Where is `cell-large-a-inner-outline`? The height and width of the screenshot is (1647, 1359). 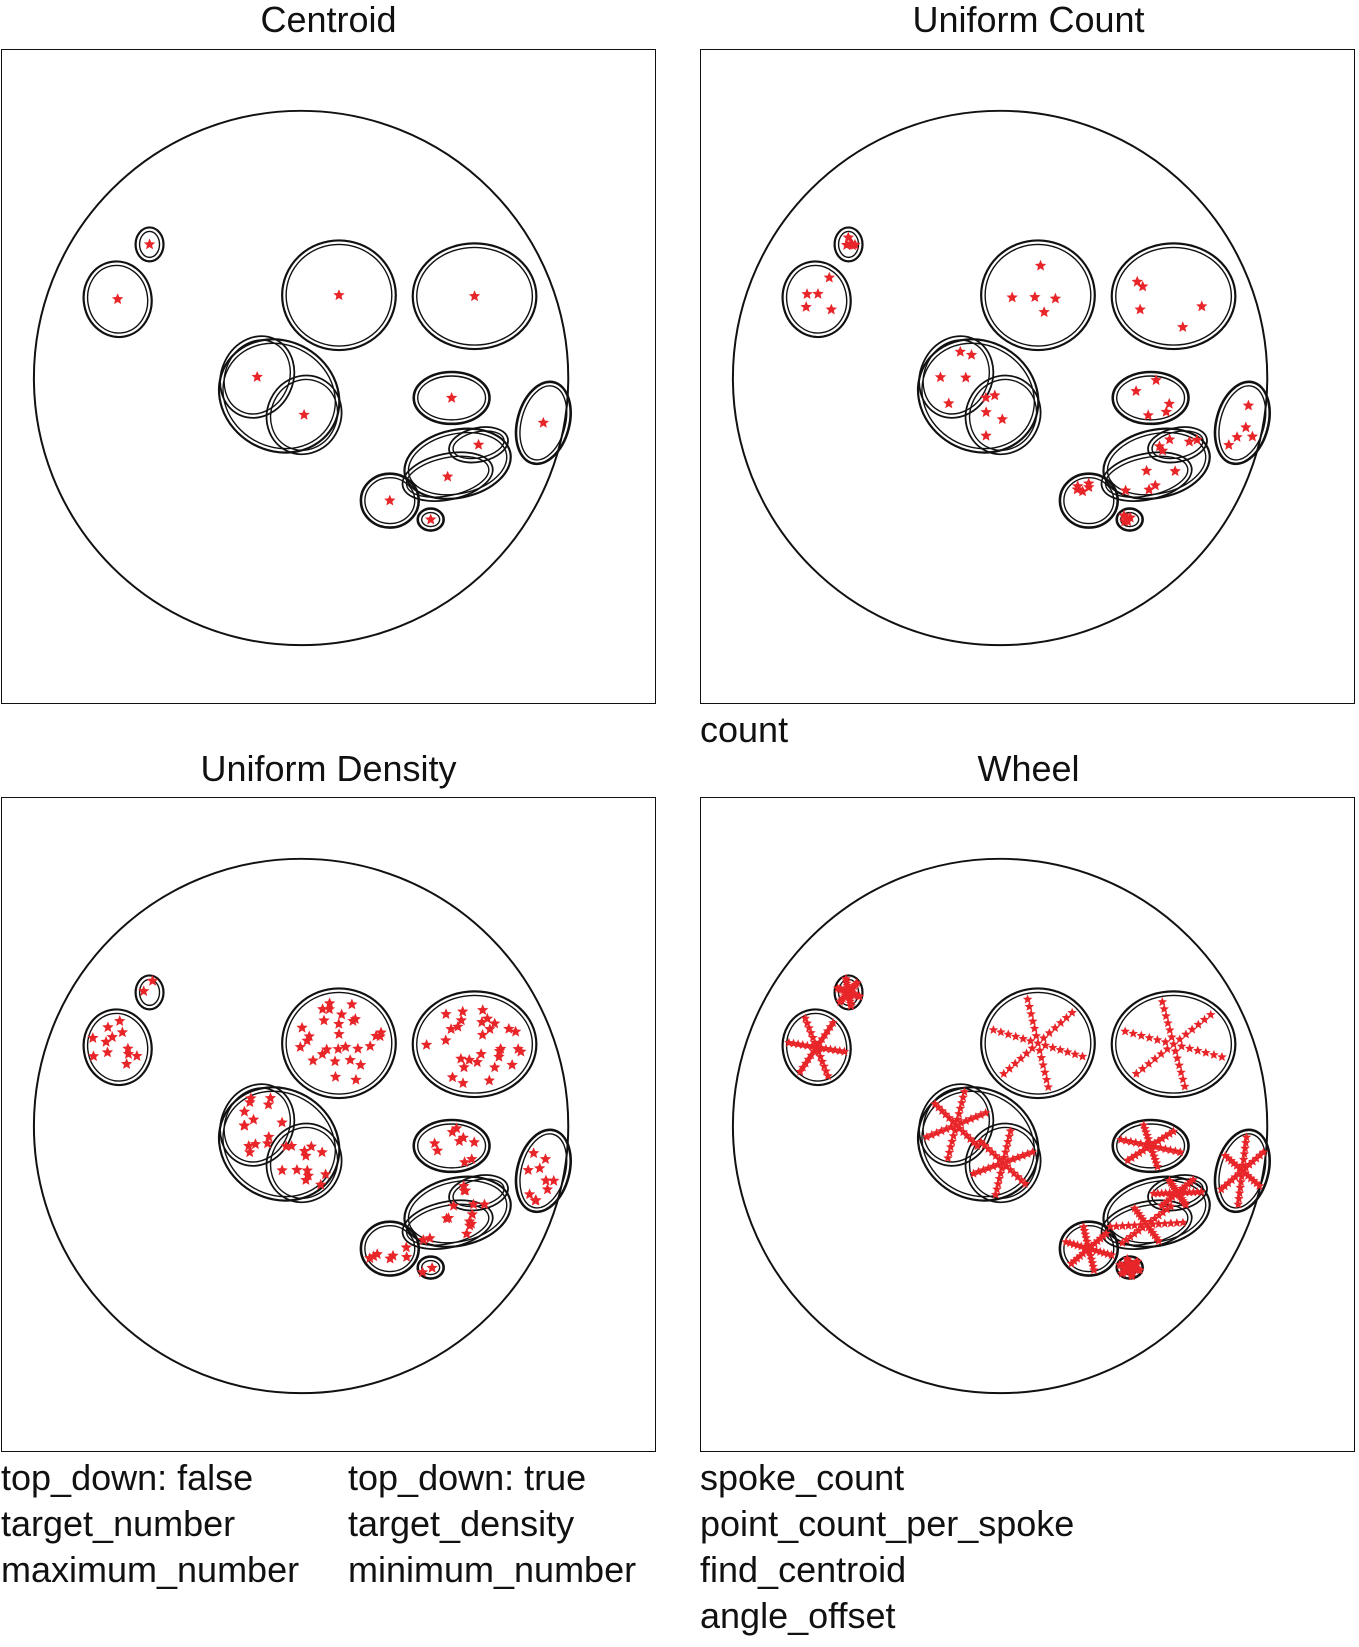
cell-large-a-inner-outline is located at coordinates (1038, 295).